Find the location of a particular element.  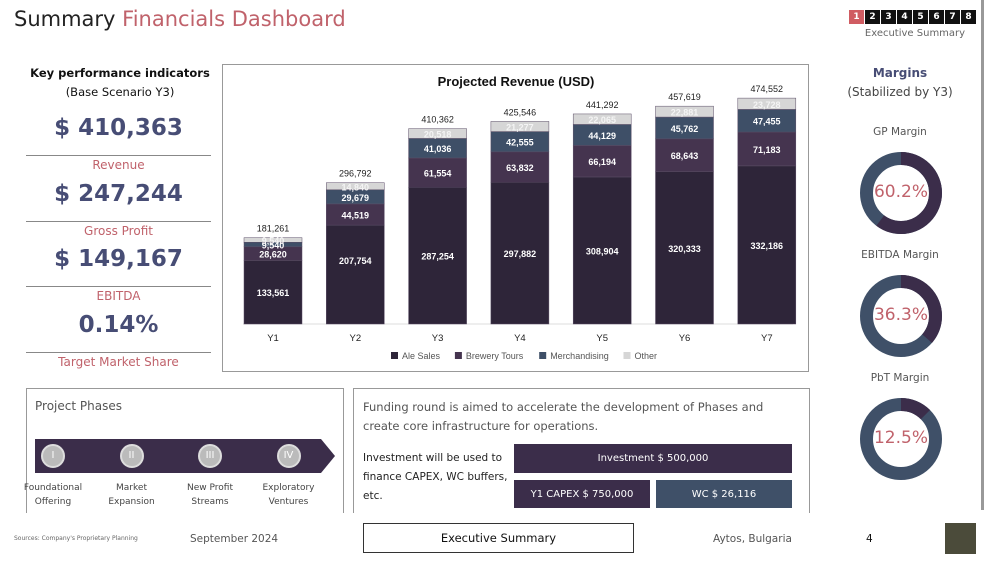

margin-label: PbT Margin is located at coordinates (900, 378).